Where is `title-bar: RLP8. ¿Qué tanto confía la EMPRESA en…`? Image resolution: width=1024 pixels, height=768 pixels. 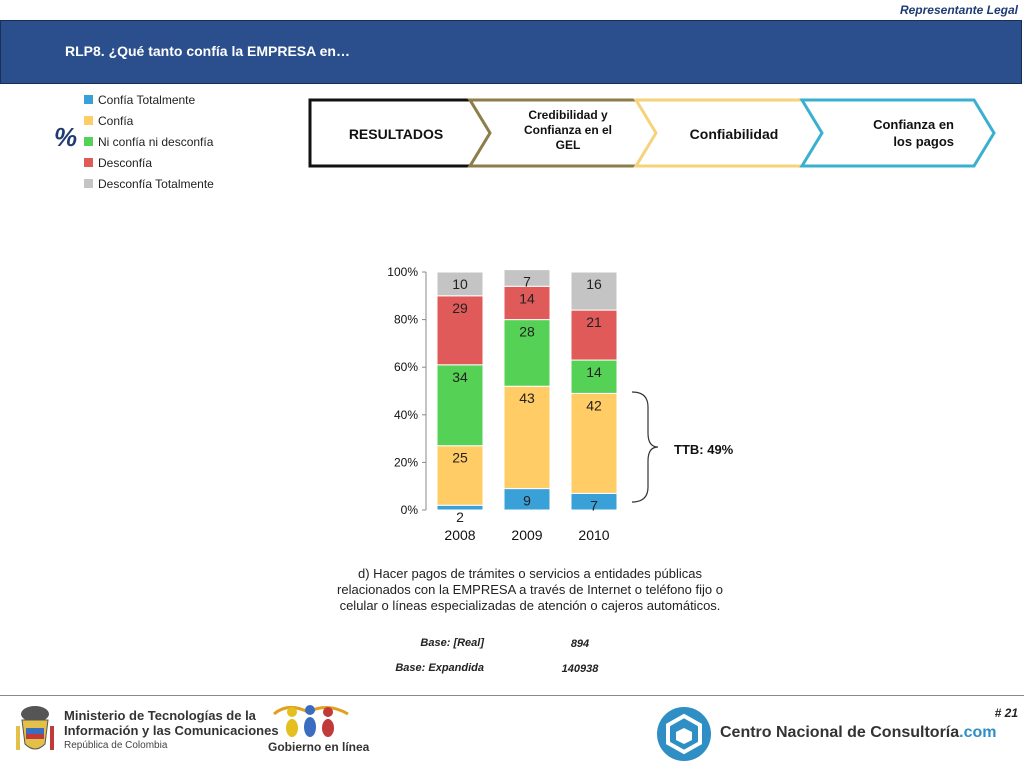 title-bar: RLP8. ¿Qué tanto confía la EMPRESA en… is located at coordinates (511, 52).